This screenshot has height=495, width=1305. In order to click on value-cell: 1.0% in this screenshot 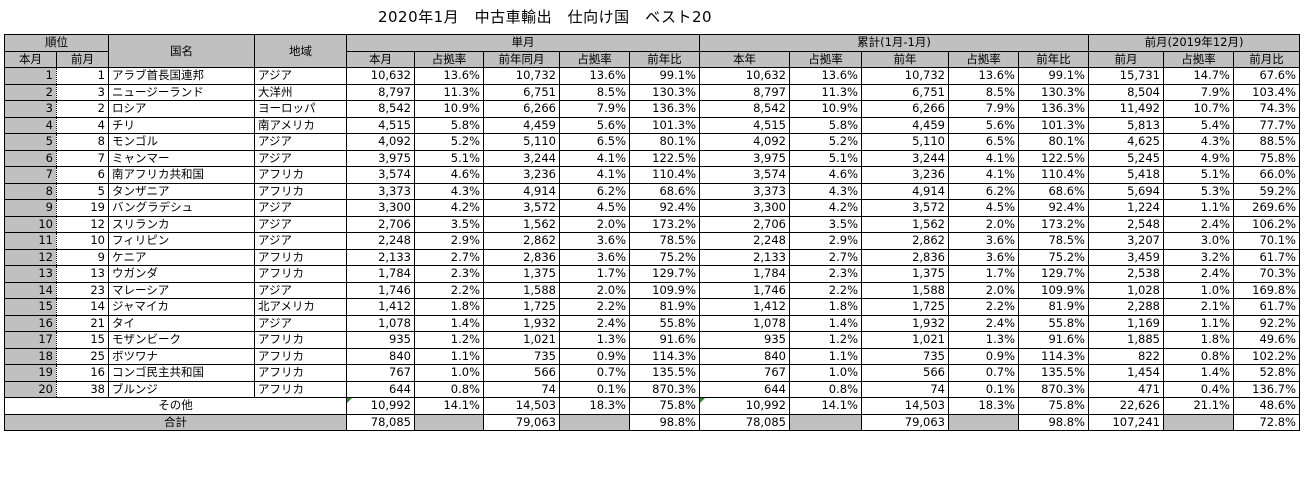, I will do `click(449, 373)`.